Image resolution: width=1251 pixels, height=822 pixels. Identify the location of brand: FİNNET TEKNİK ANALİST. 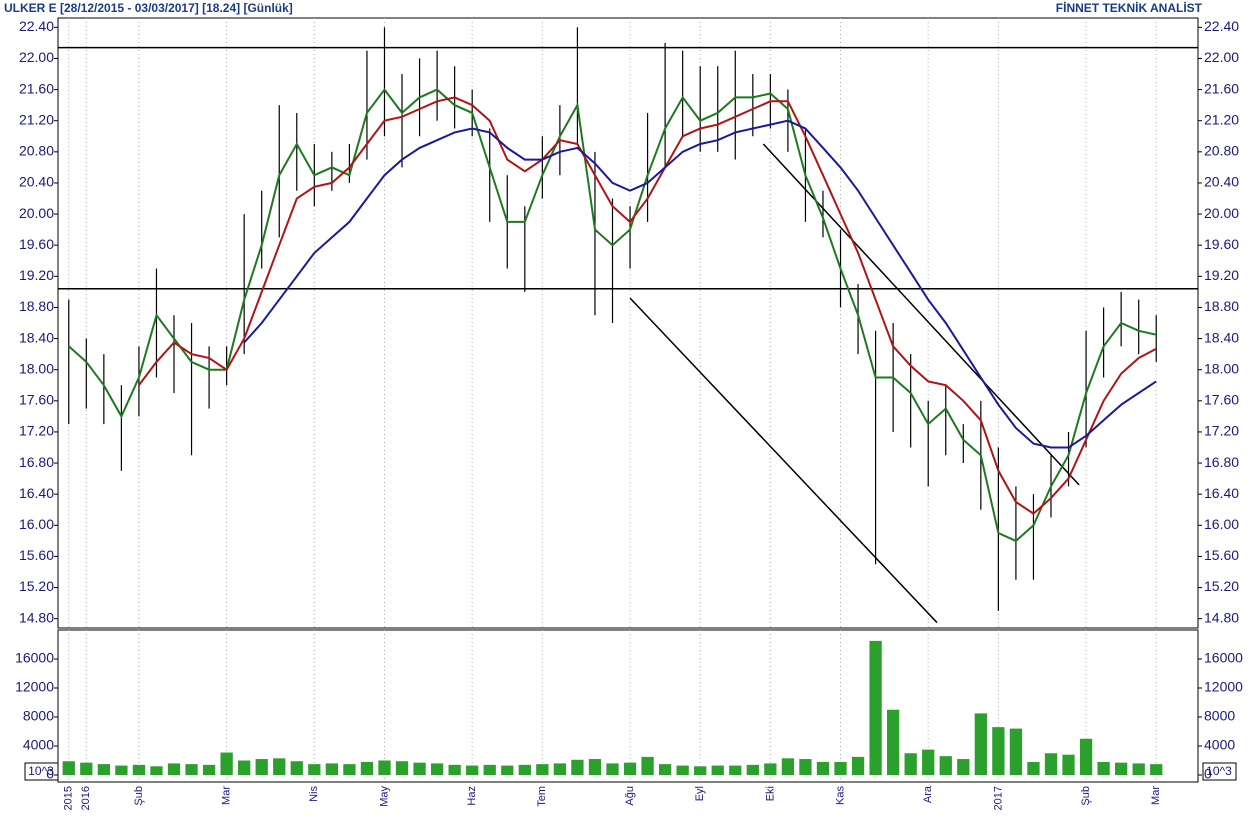
(1129, 7).